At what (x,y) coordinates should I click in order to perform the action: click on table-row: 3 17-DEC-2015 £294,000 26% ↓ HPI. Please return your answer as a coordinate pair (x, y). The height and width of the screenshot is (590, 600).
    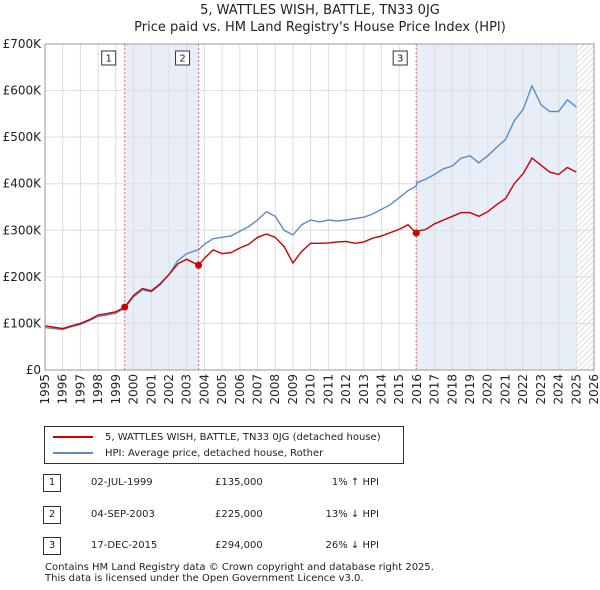
    Looking at the image, I should click on (253, 545).